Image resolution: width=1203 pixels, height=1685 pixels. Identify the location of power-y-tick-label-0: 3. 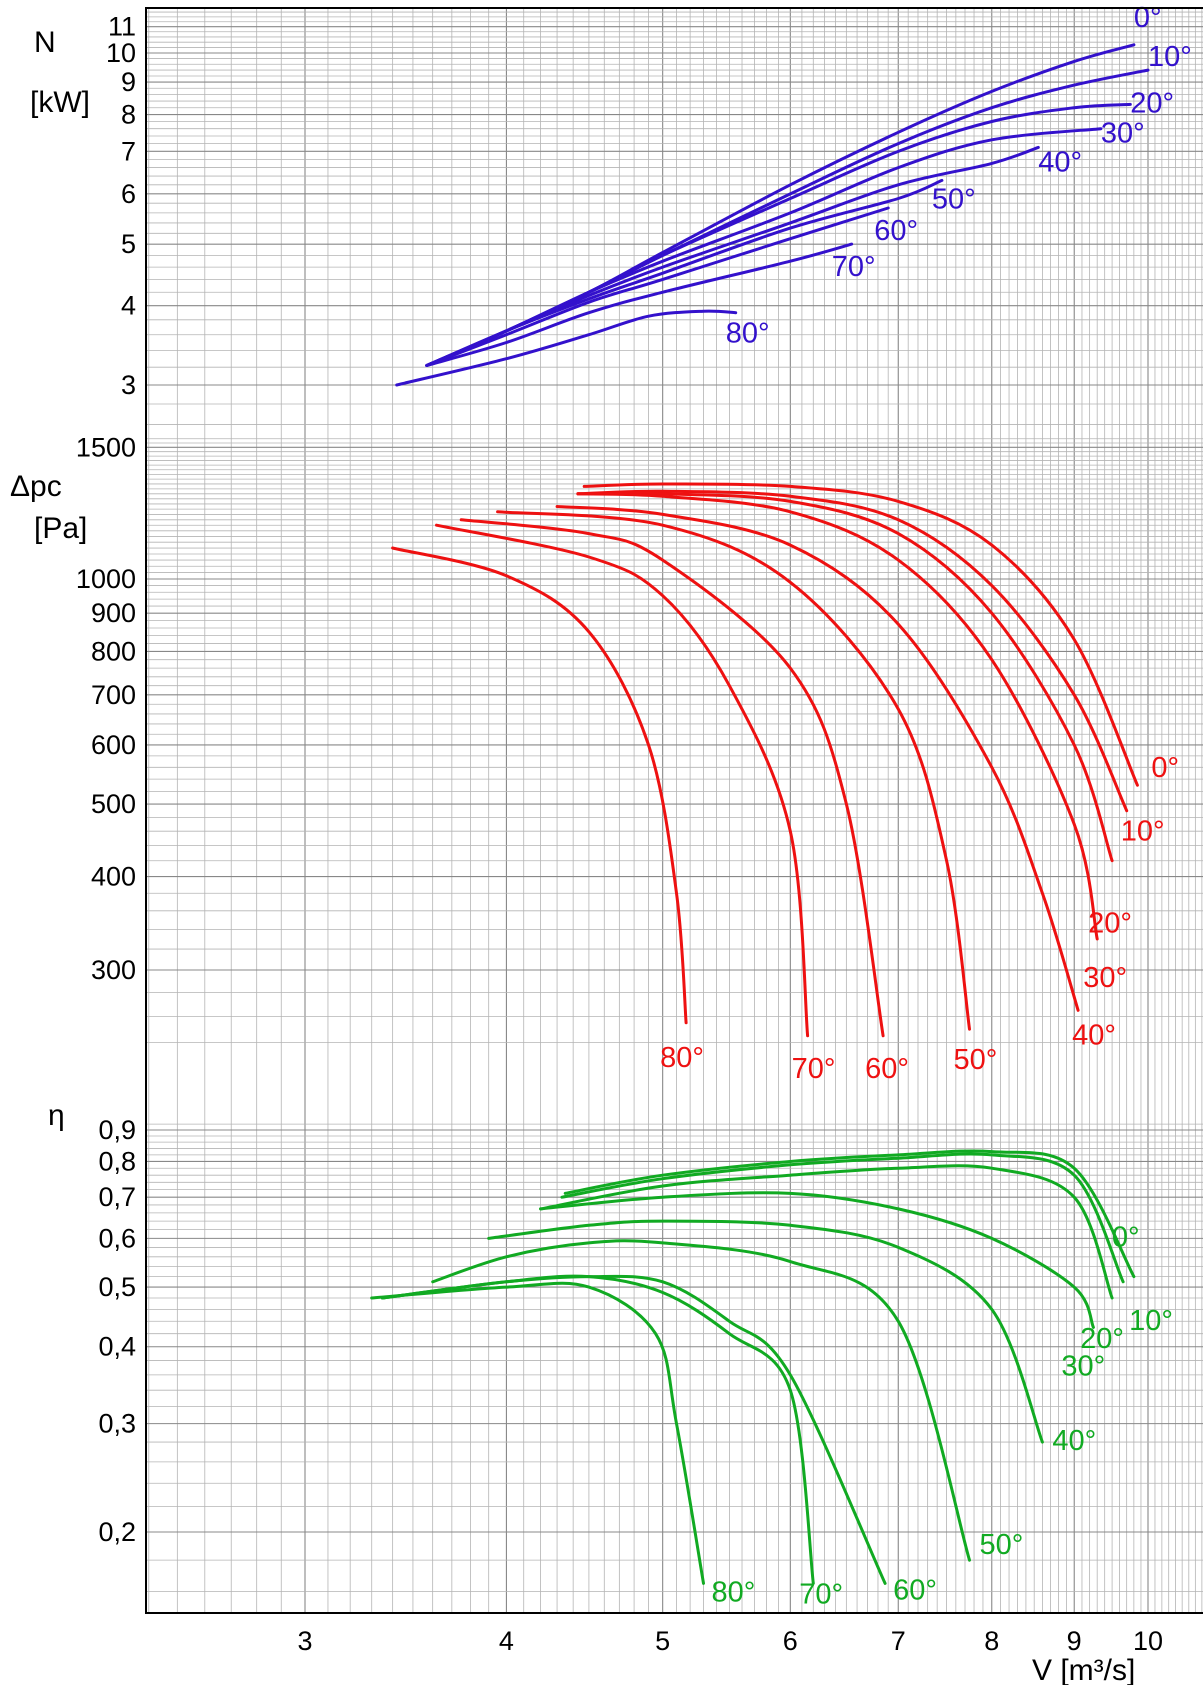
(128, 385).